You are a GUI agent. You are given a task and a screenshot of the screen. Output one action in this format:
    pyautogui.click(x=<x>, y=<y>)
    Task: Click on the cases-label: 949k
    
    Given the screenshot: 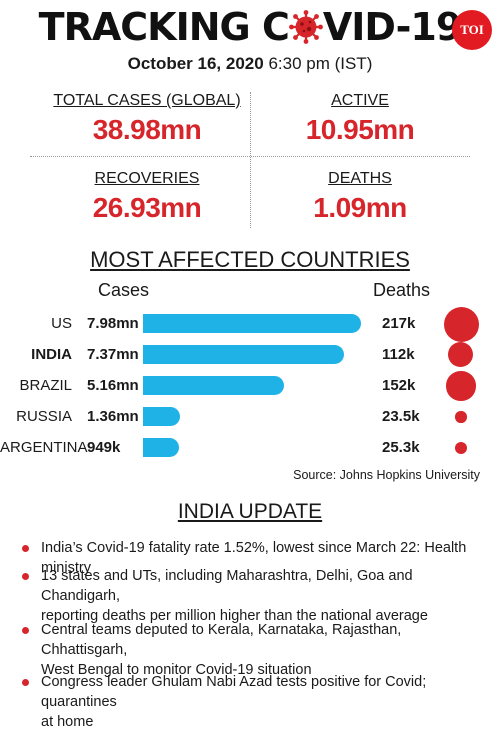 What is the action you would take?
    pyautogui.click(x=104, y=447)
    